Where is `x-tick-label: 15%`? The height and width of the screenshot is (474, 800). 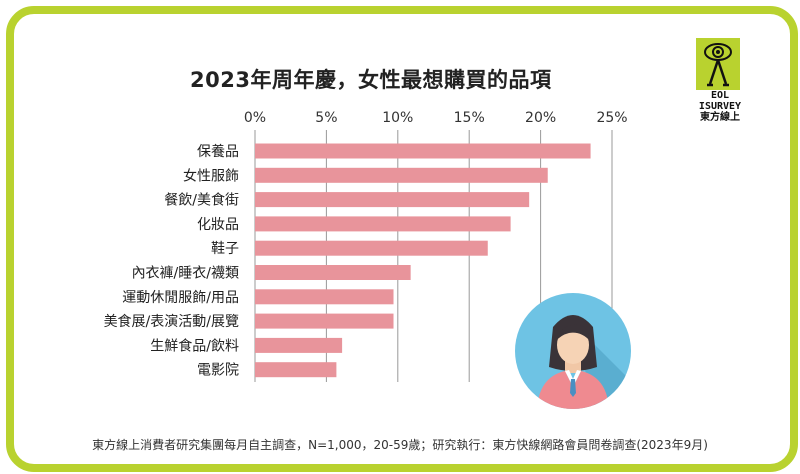 x-tick-label: 15% is located at coordinates (469, 118).